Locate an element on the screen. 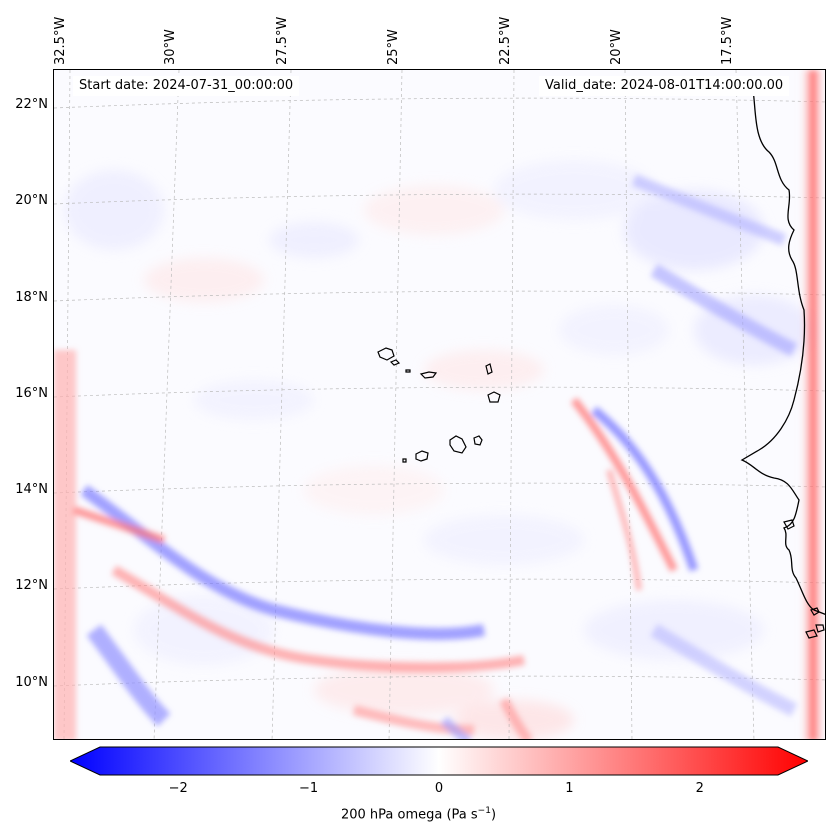 This screenshot has height=839, width=837. lon-label-17.5w: 17.5°W is located at coordinates (727, 40).